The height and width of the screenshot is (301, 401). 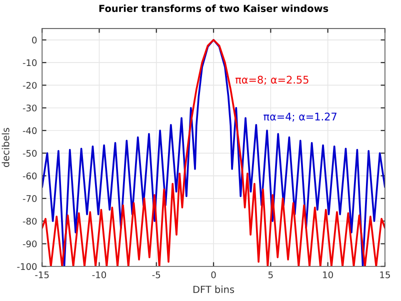 What do you see at coordinates (29, 108) in the screenshot?
I see `y-tick-label: -30` at bounding box center [29, 108].